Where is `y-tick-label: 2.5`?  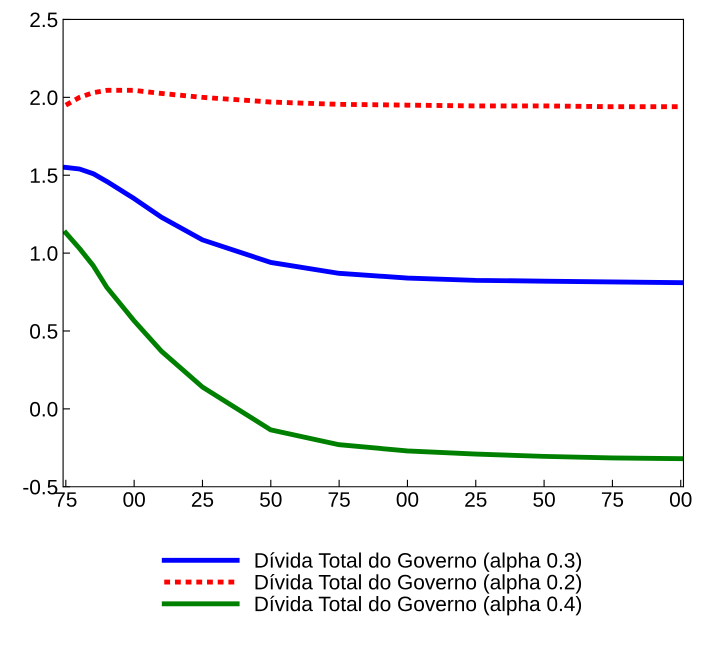
y-tick-label: 2.5 is located at coordinates (44, 20).